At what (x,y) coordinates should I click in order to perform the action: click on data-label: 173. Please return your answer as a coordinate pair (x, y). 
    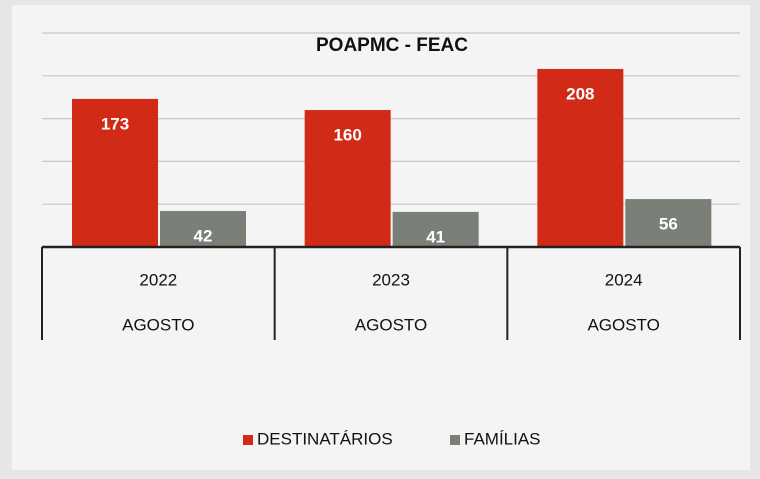
    Looking at the image, I should click on (115, 123).